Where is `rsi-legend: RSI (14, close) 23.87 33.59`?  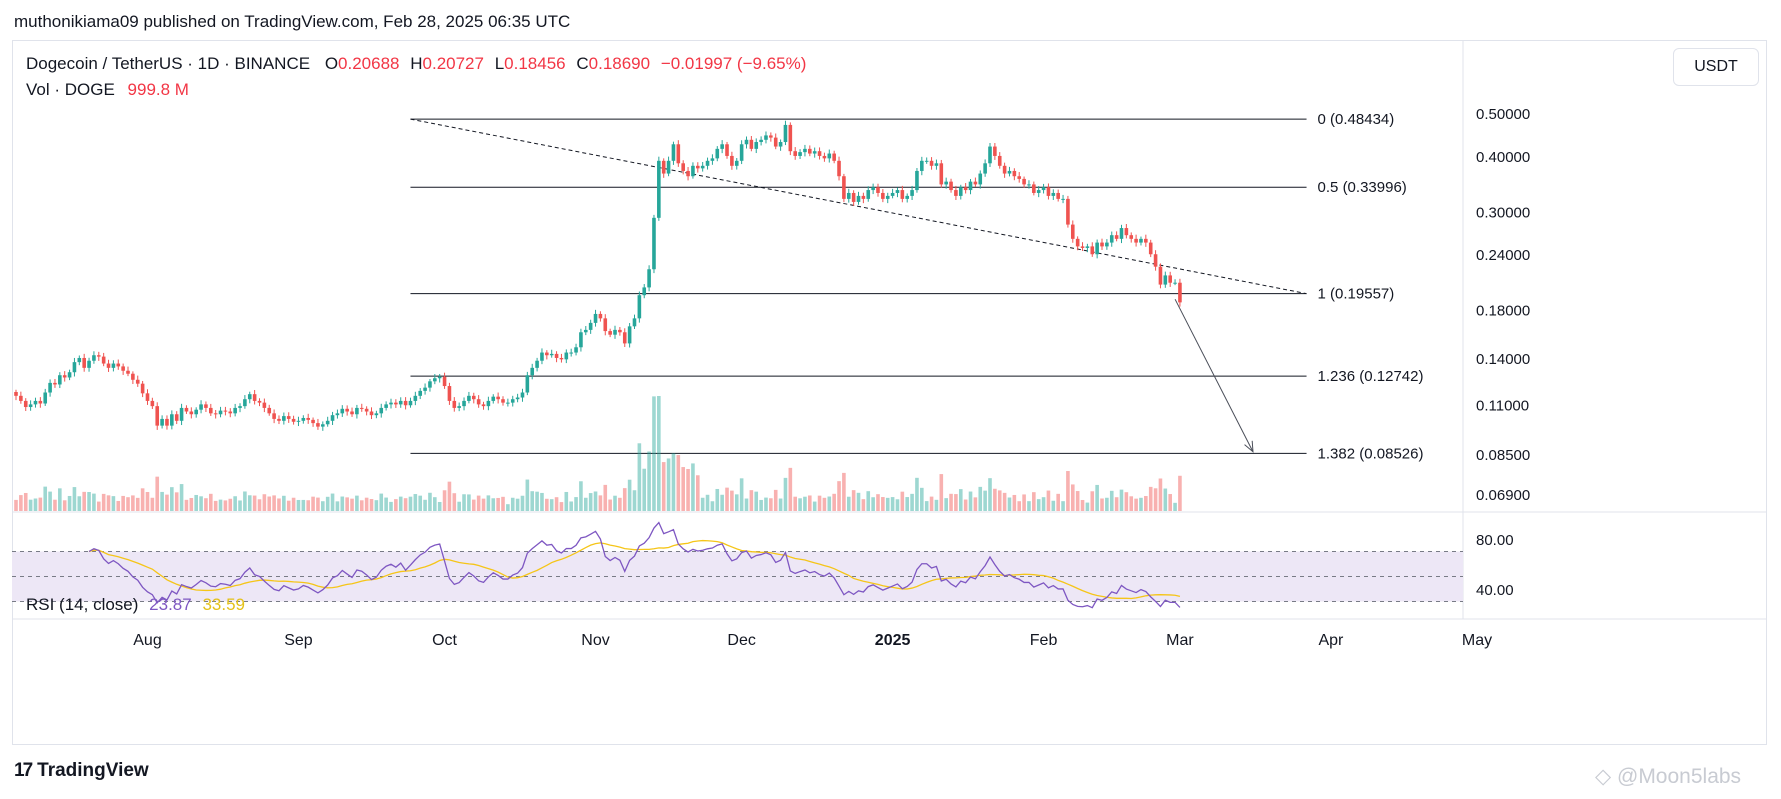
rsi-legend: RSI (14, close) 23.87 33.59 is located at coordinates (135, 605).